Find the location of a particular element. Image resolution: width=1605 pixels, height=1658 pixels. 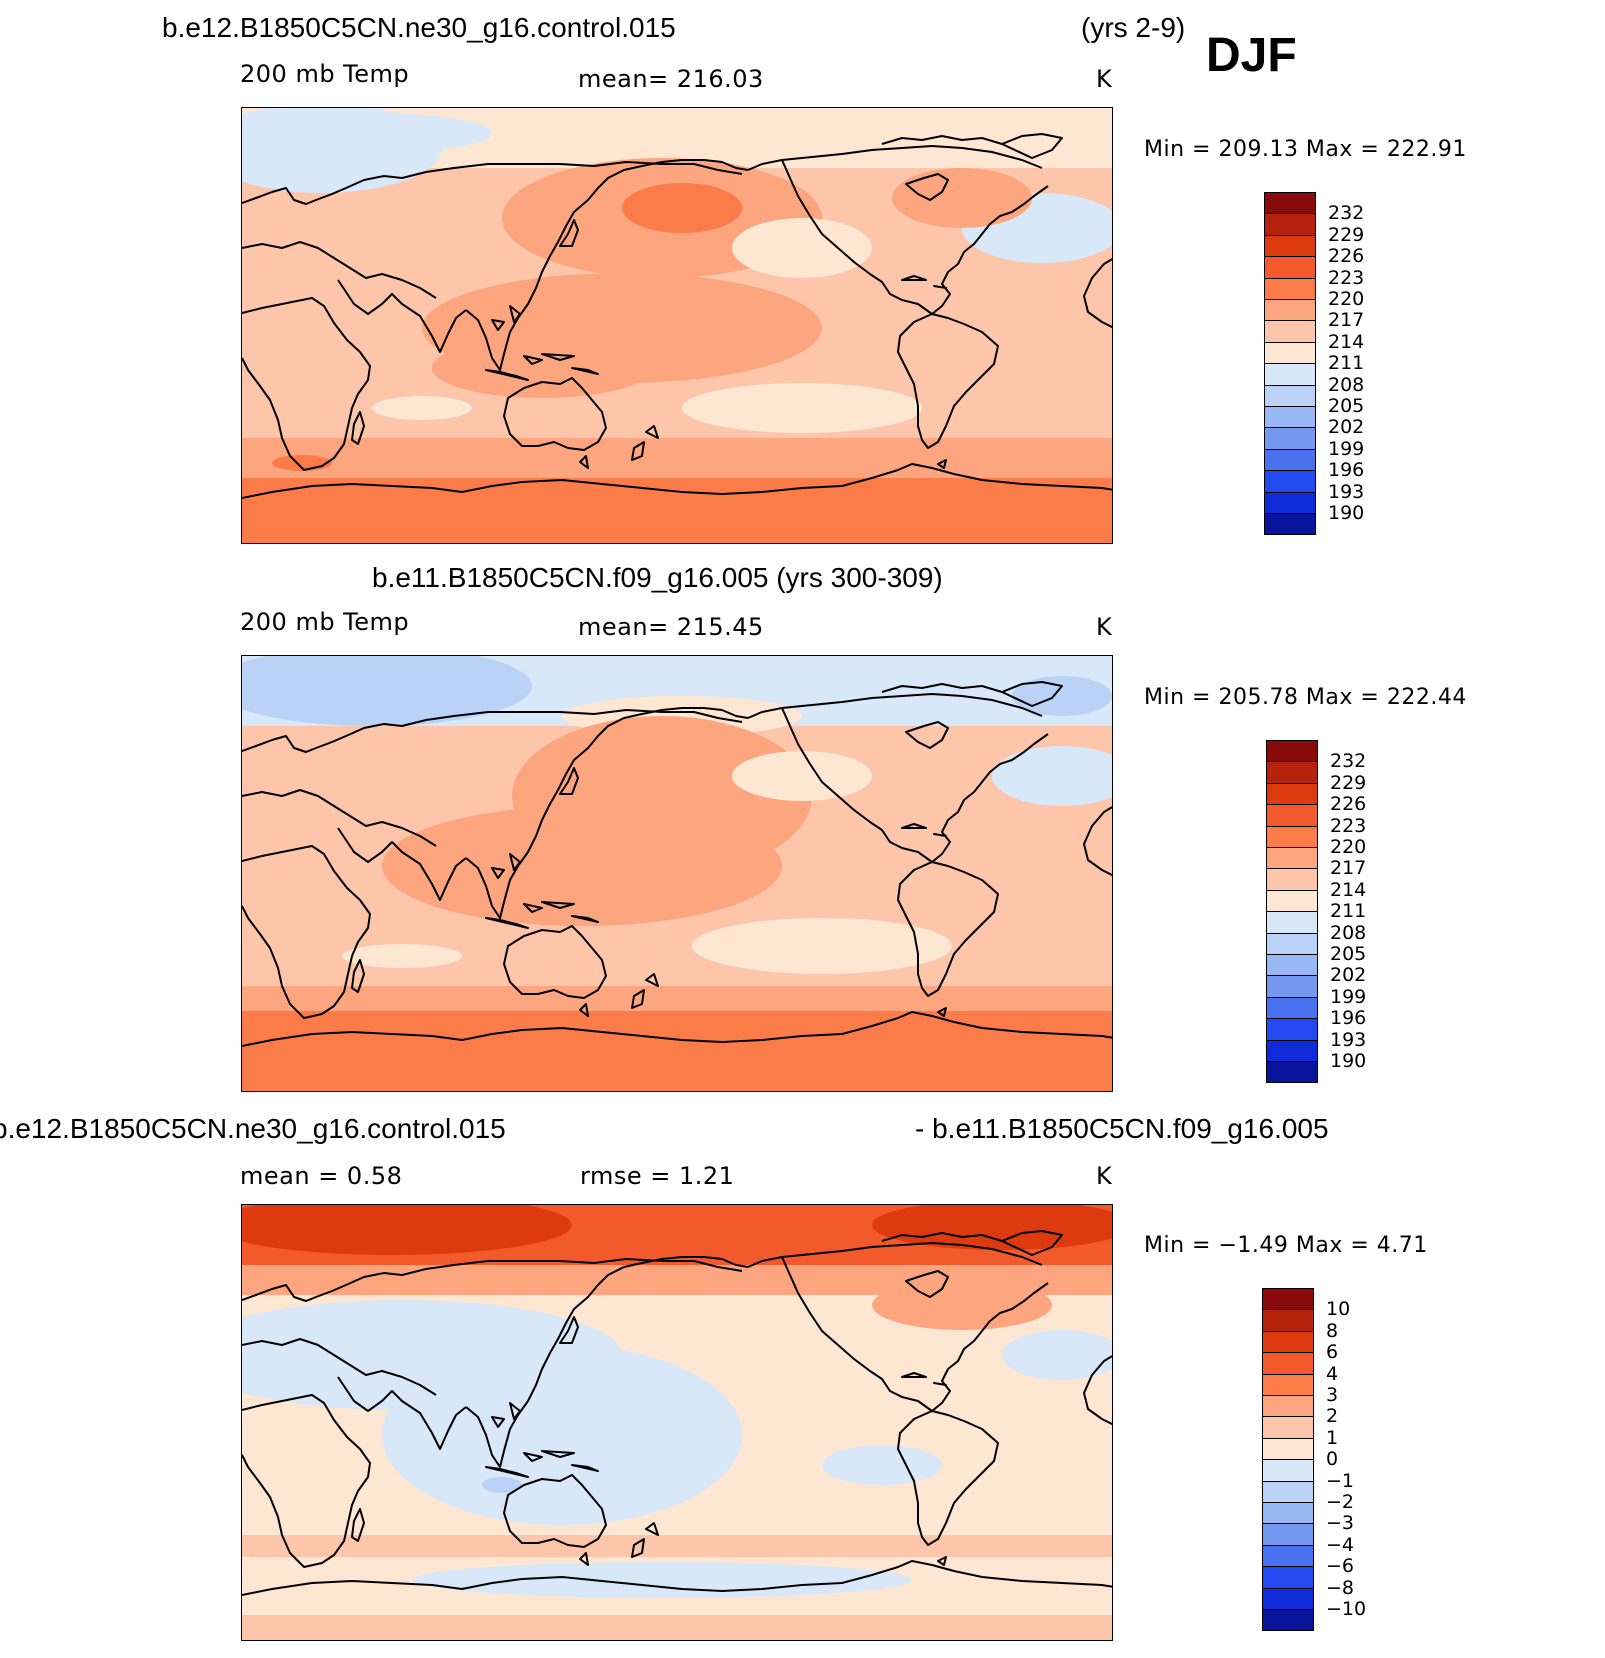

season-label: DJF is located at coordinates (1251, 55).